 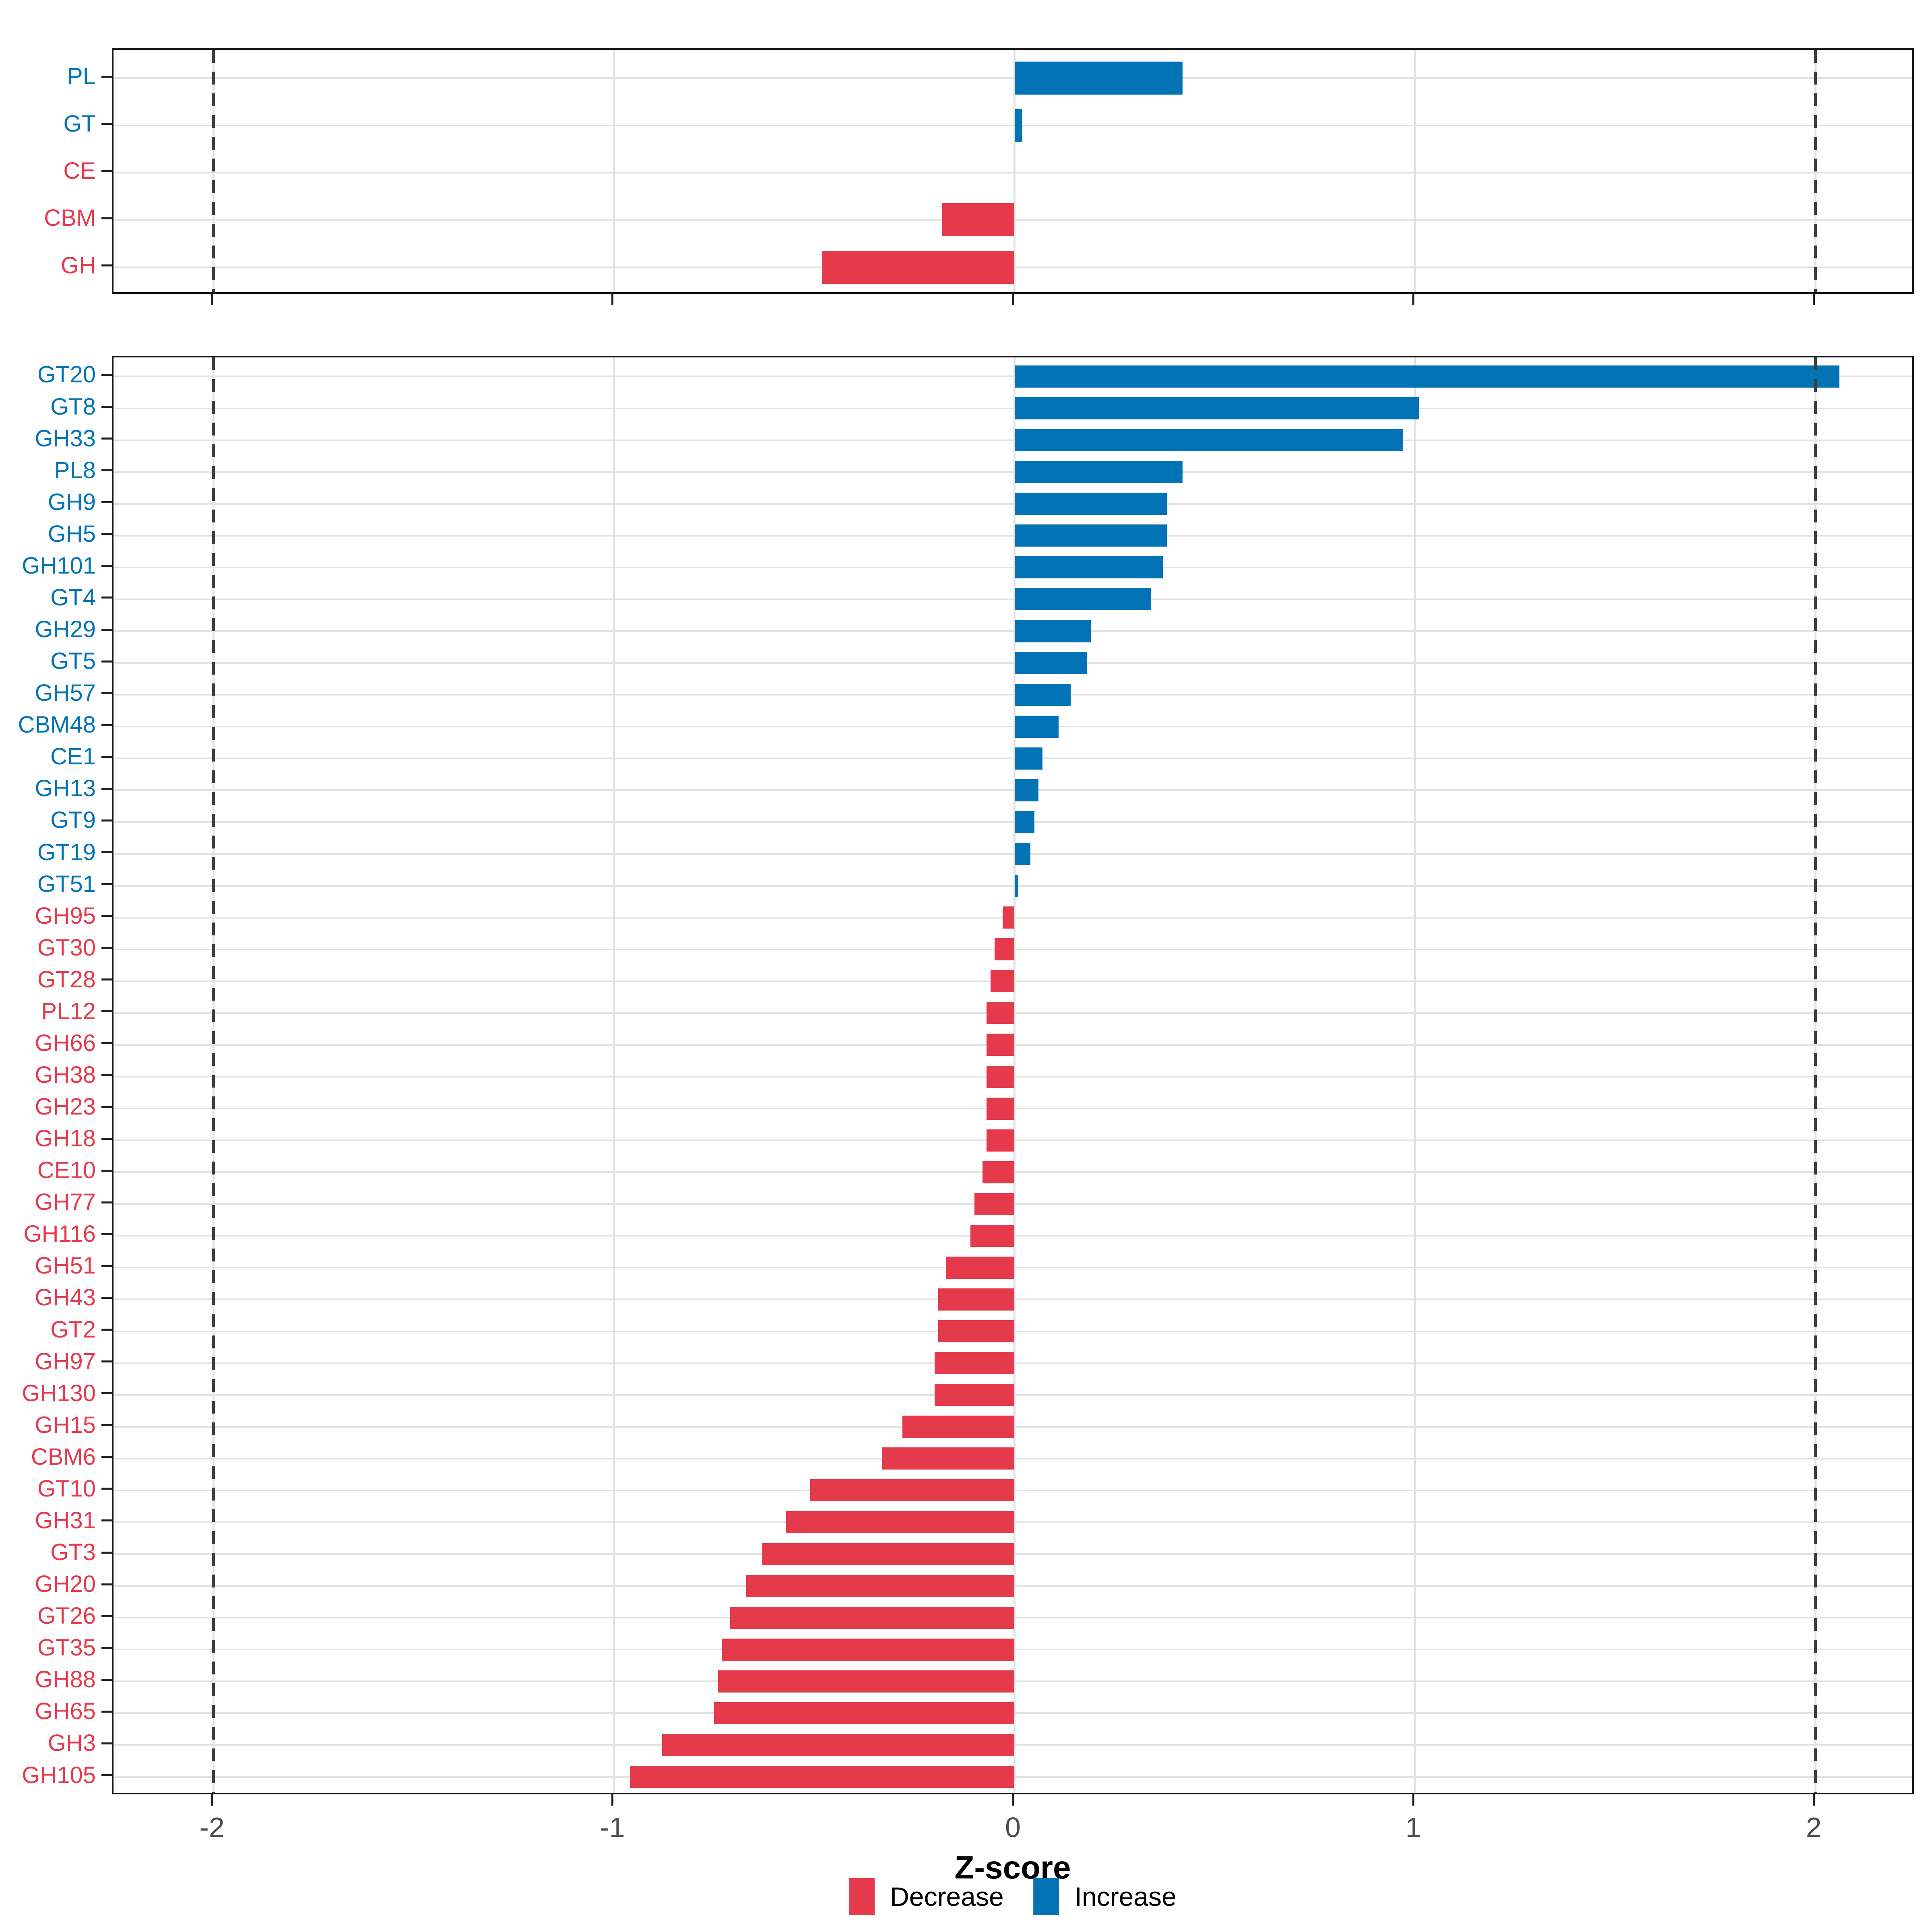 What do you see at coordinates (1125, 1896) in the screenshot?
I see `legend-label-increase: Increase` at bounding box center [1125, 1896].